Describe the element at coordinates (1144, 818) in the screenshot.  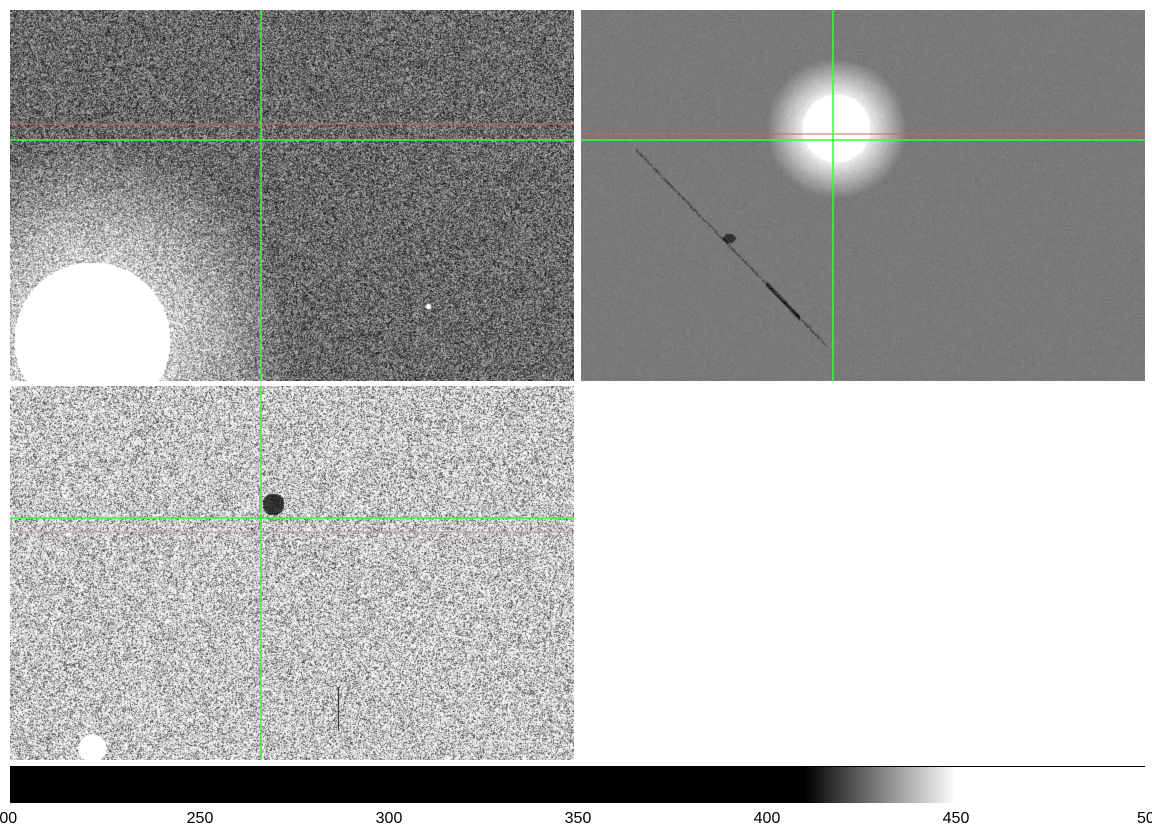
I see `tick-label: 50` at that location.